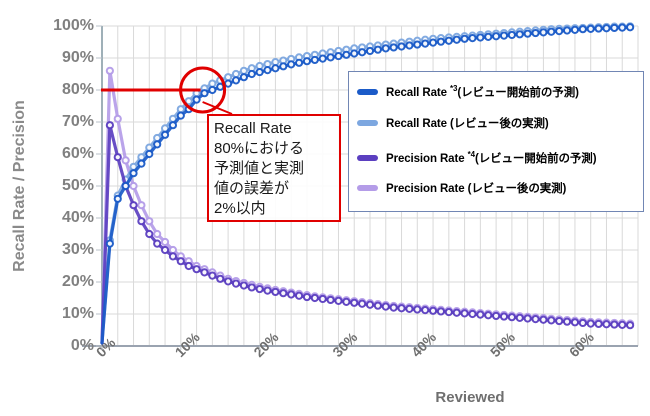  Describe the element at coordinates (454, 89) in the screenshot. I see `legend-footnote-marker: *3` at that location.